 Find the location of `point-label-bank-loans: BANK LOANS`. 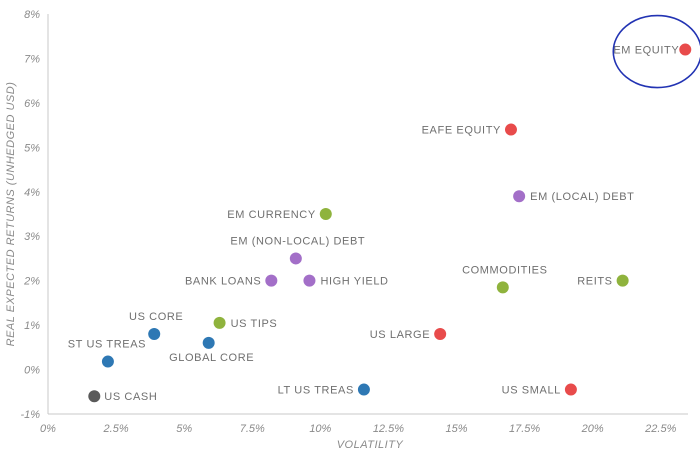

point-label-bank-loans: BANK LOANS is located at coordinates (223, 282).